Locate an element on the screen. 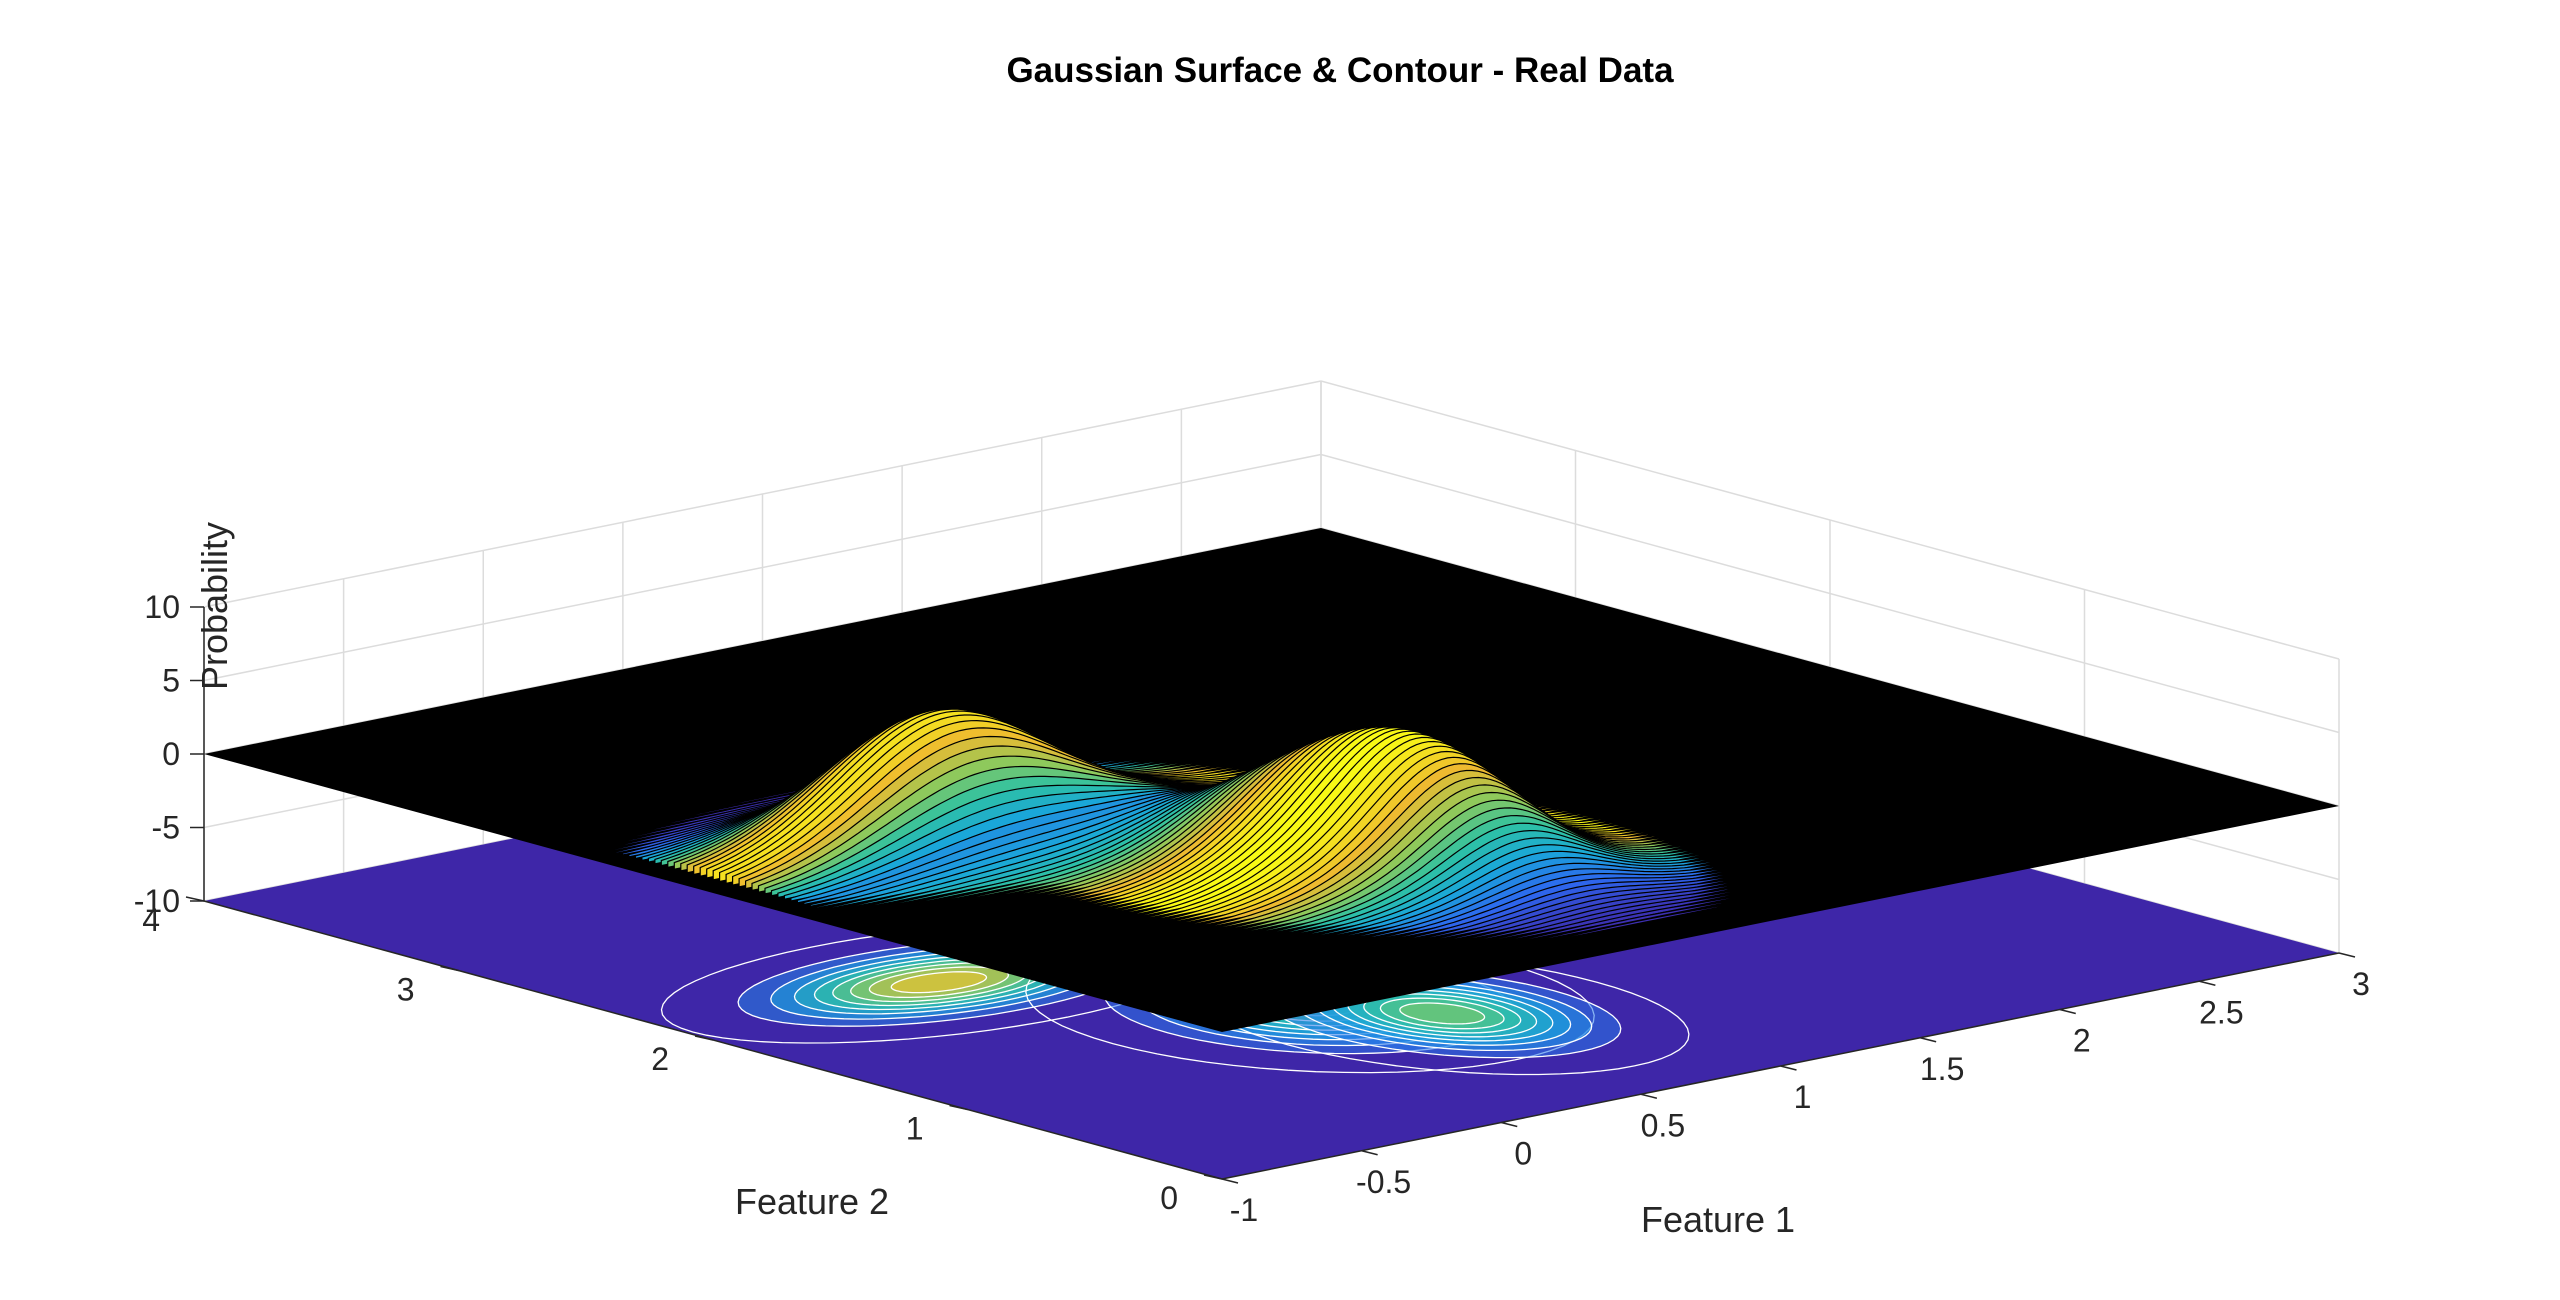 The width and height of the screenshot is (2560, 1300). x-tick-label: 0 is located at coordinates (1523, 1154).